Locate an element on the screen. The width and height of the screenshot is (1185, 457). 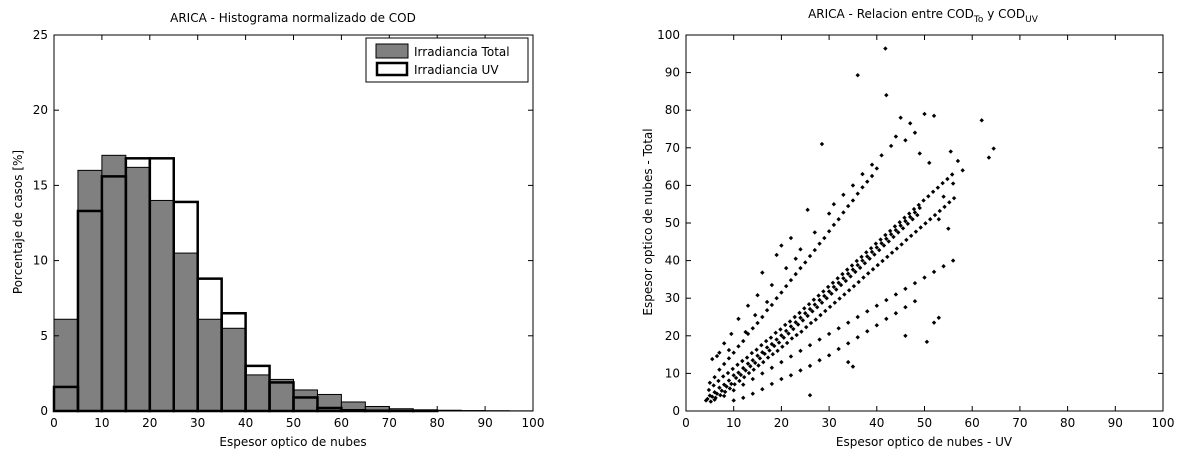
y-tick-label: 80 is located at coordinates (672, 110).